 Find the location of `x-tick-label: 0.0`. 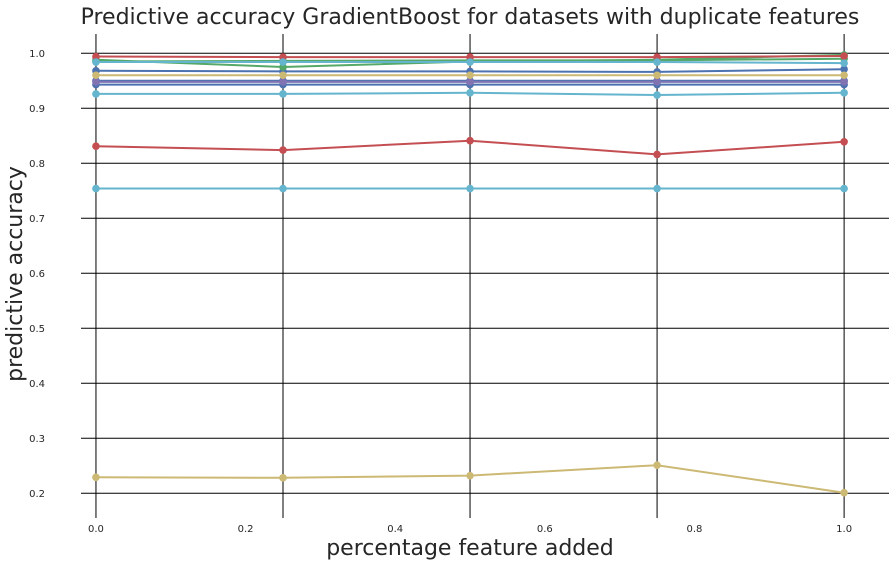

x-tick-label: 0.0 is located at coordinates (96, 529).